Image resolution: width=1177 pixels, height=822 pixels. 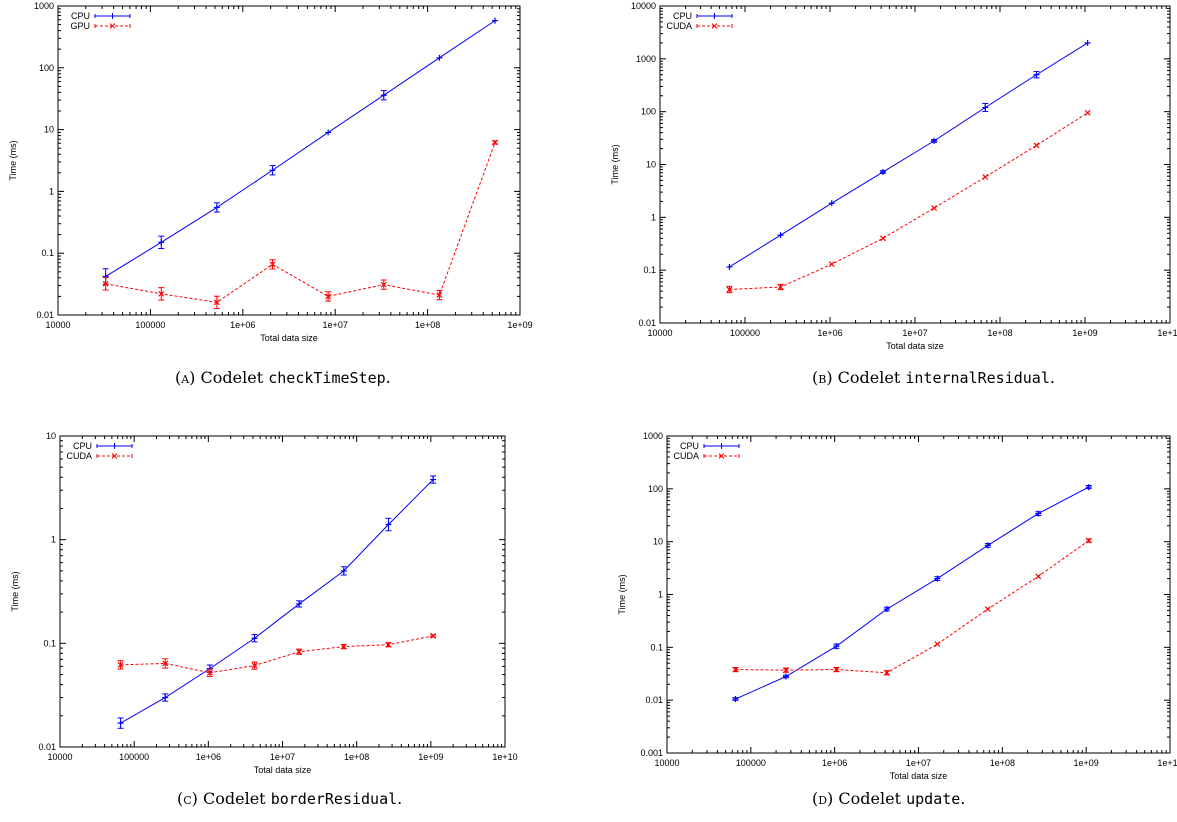 I want to click on caption-code: update, so click(x=933, y=799).